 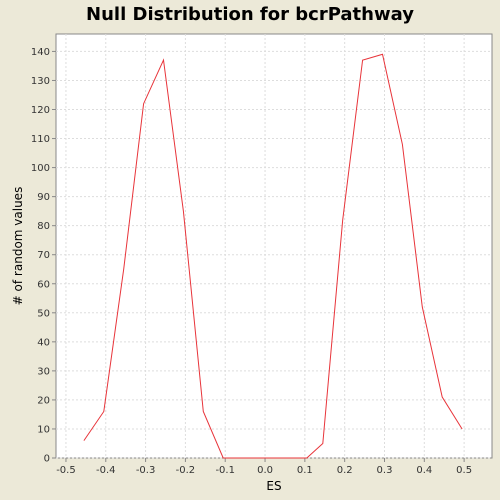 I want to click on y-tick-label: 50, so click(x=43, y=313).